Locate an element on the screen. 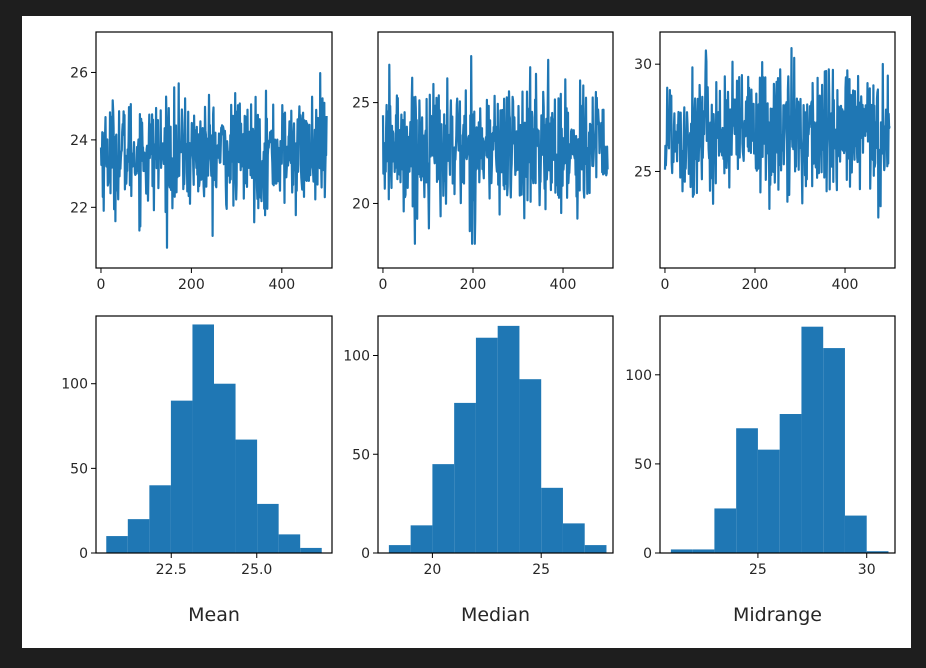 This screenshot has width=926, height=668. x-tick-label: 22.5 is located at coordinates (171, 570).